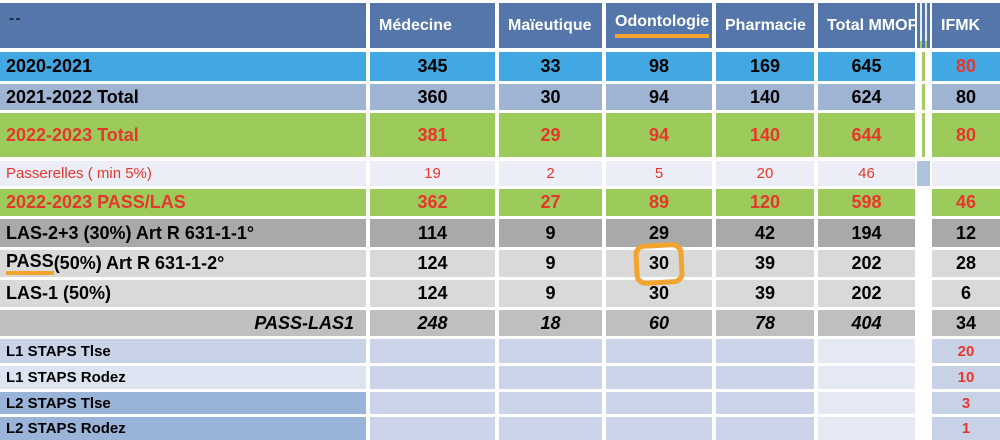  What do you see at coordinates (183, 97) in the screenshot?
I see `row-label: 2021-2022 Total` at bounding box center [183, 97].